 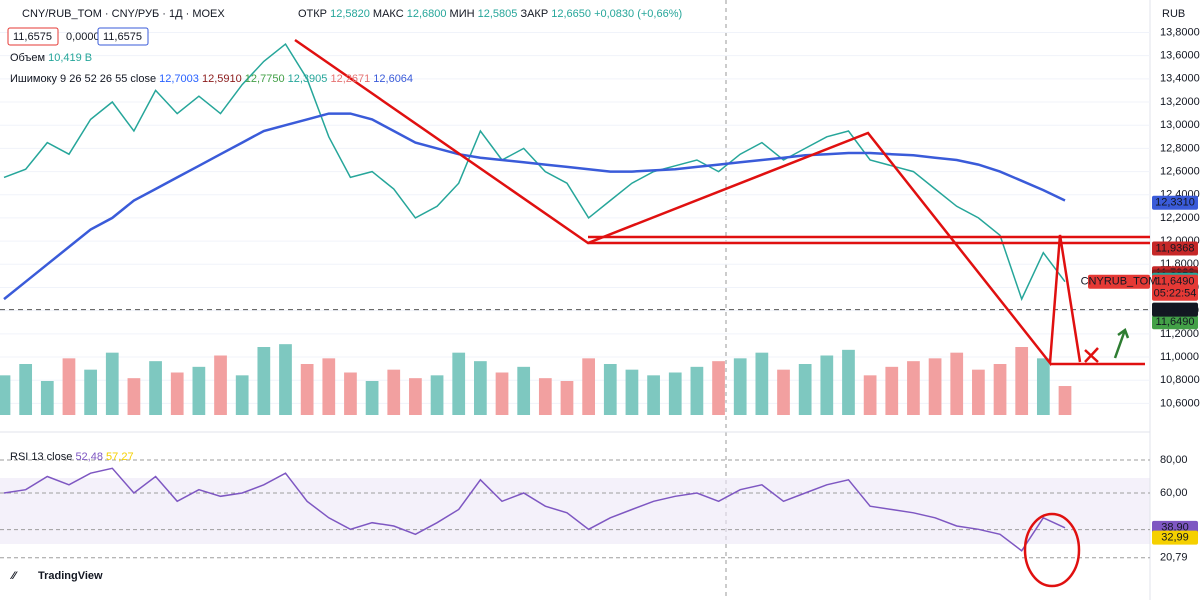 What do you see at coordinates (1180, 171) in the screenshot?
I see `y-tick-label: 12,6000` at bounding box center [1180, 171].